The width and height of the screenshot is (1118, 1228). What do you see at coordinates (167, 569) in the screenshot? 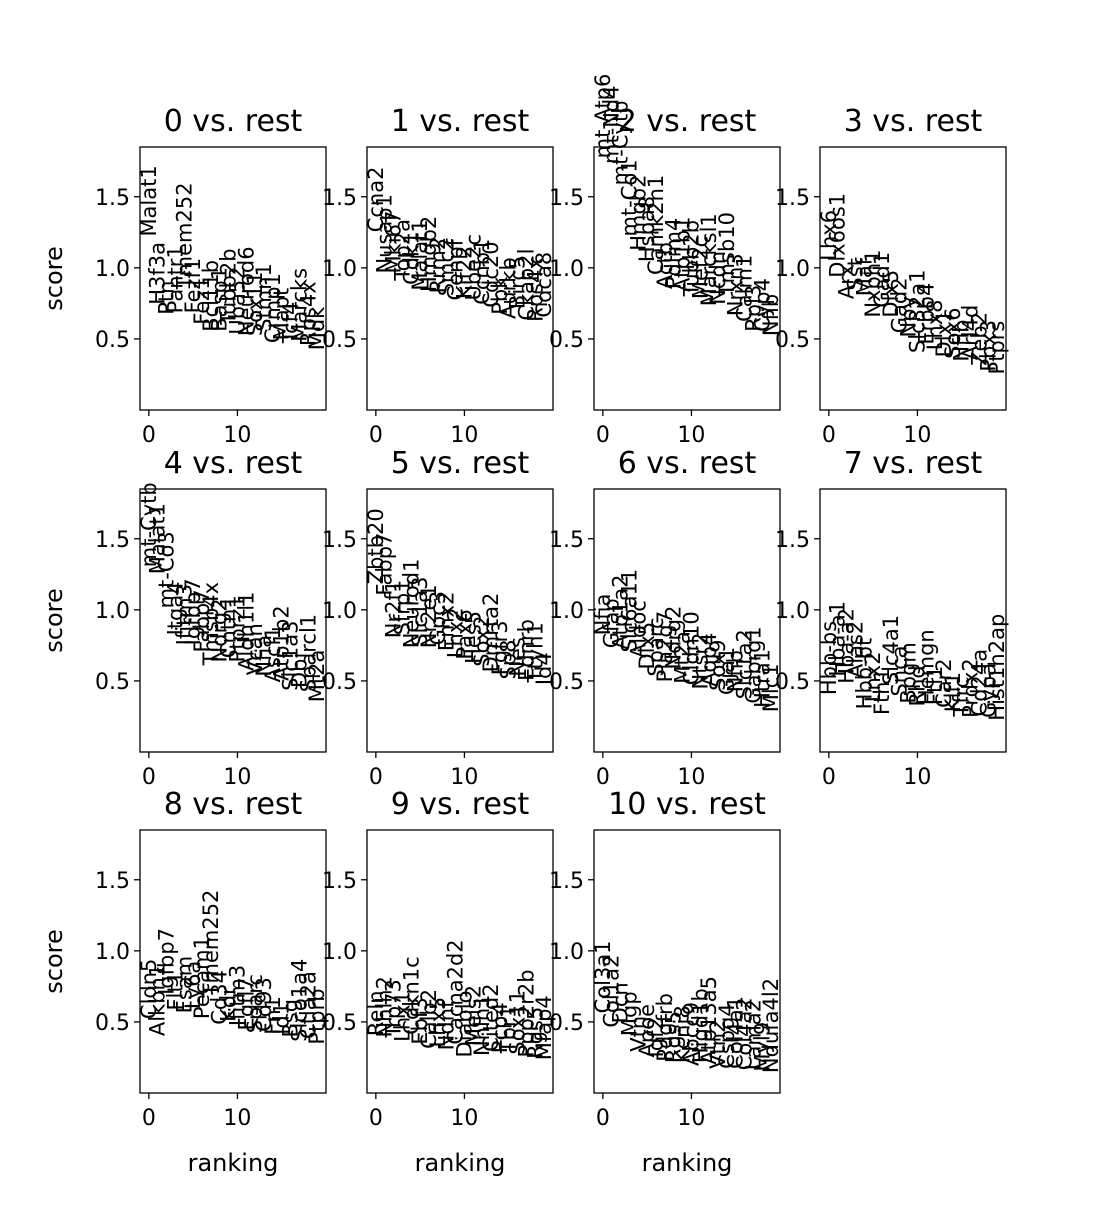
I see `gene-label: mt-Co3` at bounding box center [167, 569].